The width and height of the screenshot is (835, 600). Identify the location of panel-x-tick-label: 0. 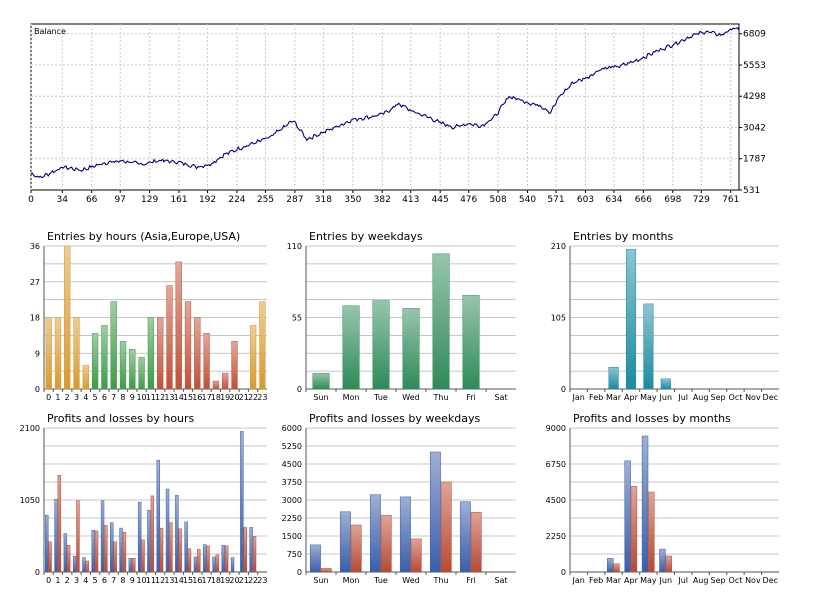
(48, 580).